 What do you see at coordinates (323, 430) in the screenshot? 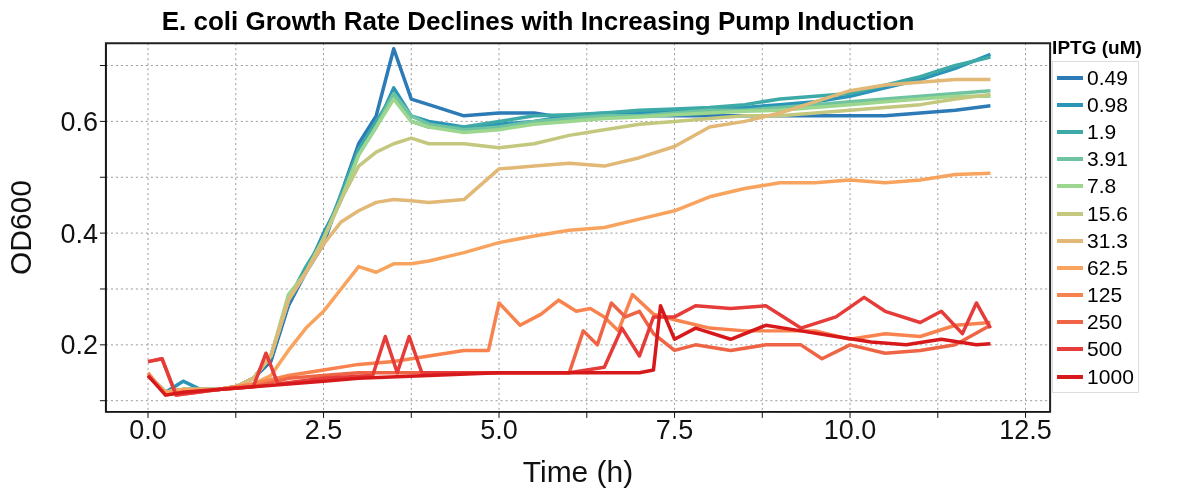
I see `x-tick-label: 2.5` at bounding box center [323, 430].